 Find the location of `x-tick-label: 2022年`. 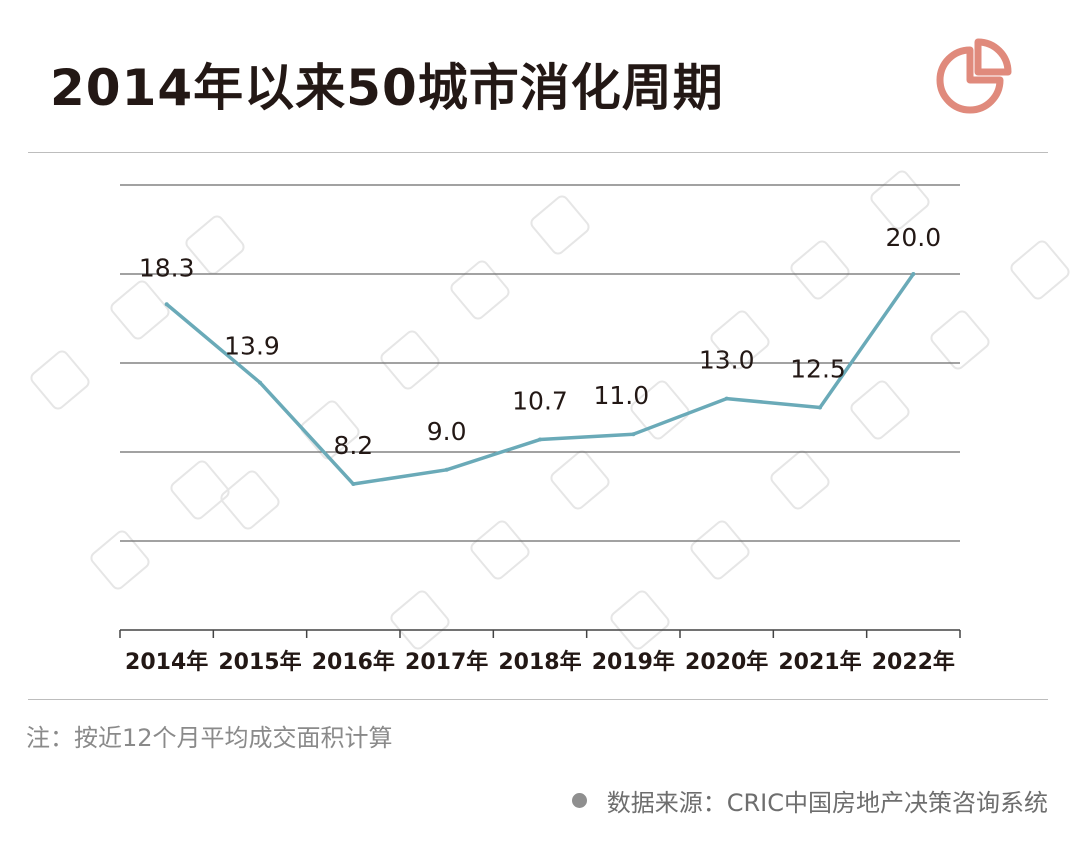

x-tick-label: 2022年 is located at coordinates (913, 662).